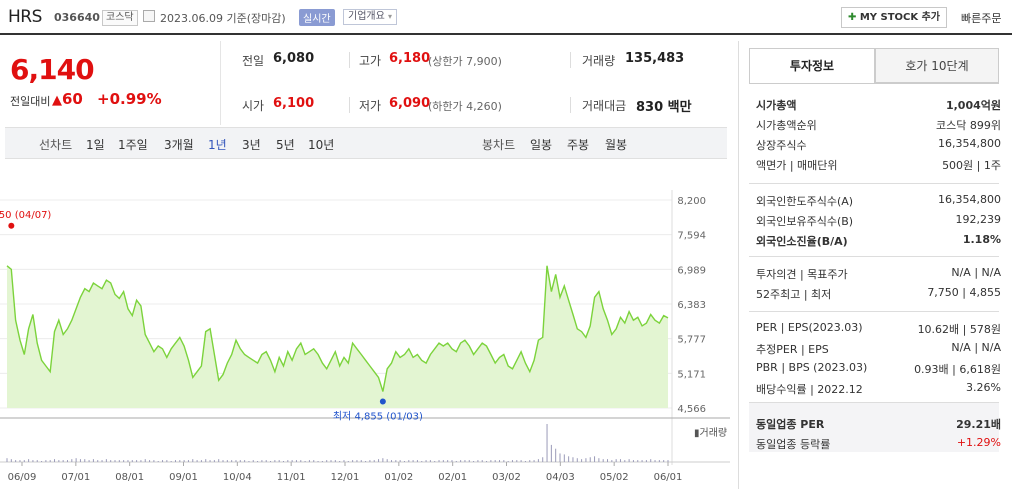 This screenshot has height=489, width=1019. What do you see at coordinates (957, 369) in the screenshot?
I see `valuation-group-value: 0.93배 | 6,618원` at bounding box center [957, 369].